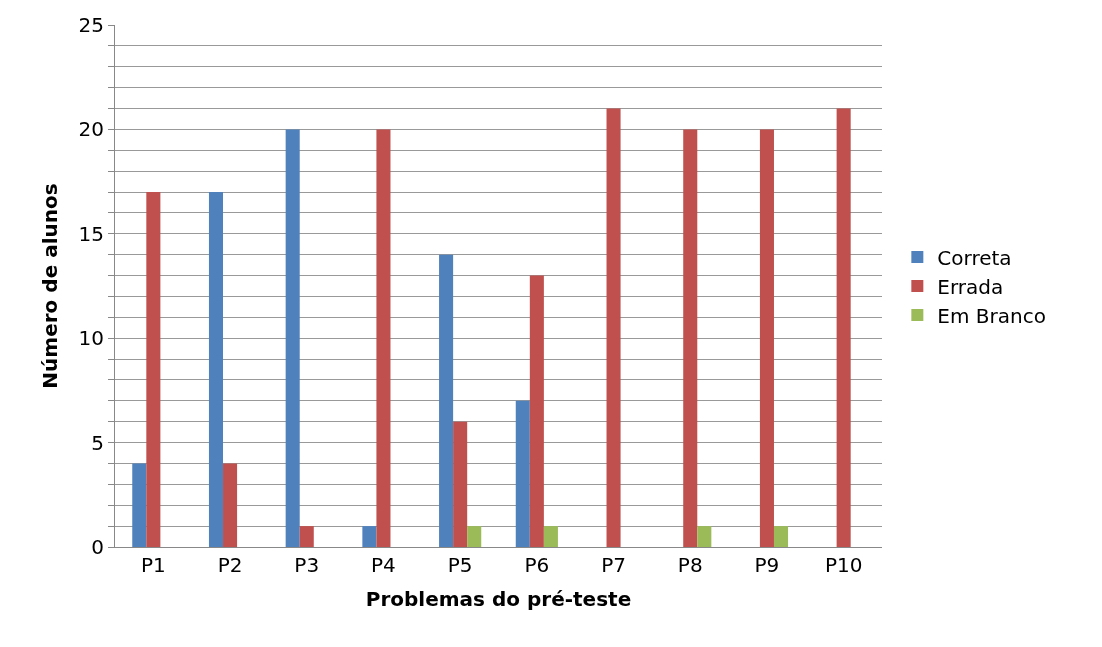 The image size is (1102, 647). I want to click on y-tick-label: 20, so click(91, 129).